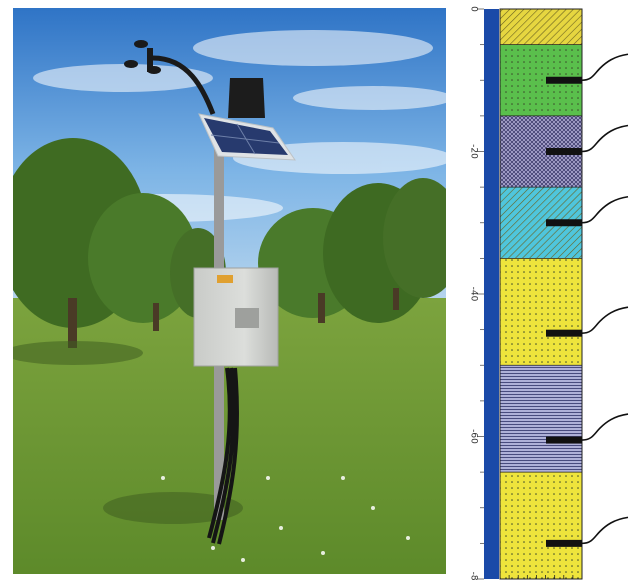 This screenshot has height=581, width=630. Describe the element at coordinates (184, 85) in the screenshot. I see `mast-arm` at that location.